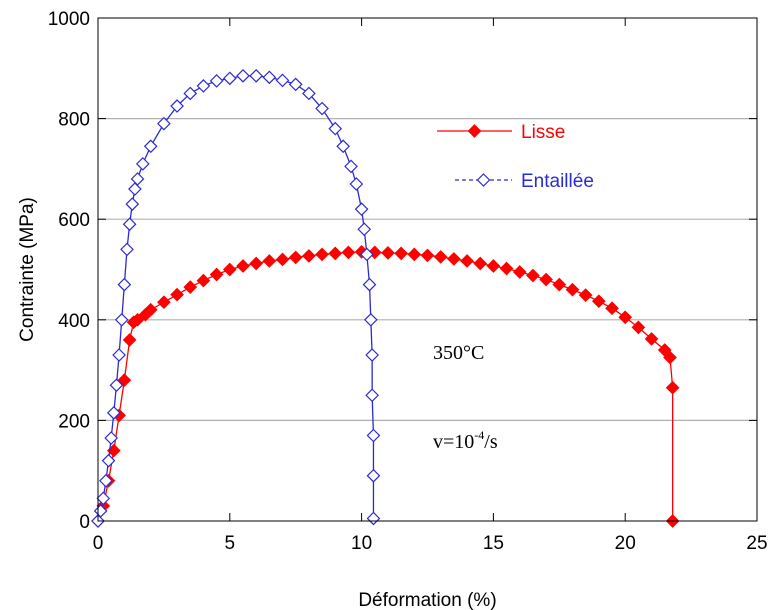 This screenshot has width=775, height=610. What do you see at coordinates (74, 220) in the screenshot?
I see `y-tick-label: 600` at bounding box center [74, 220].